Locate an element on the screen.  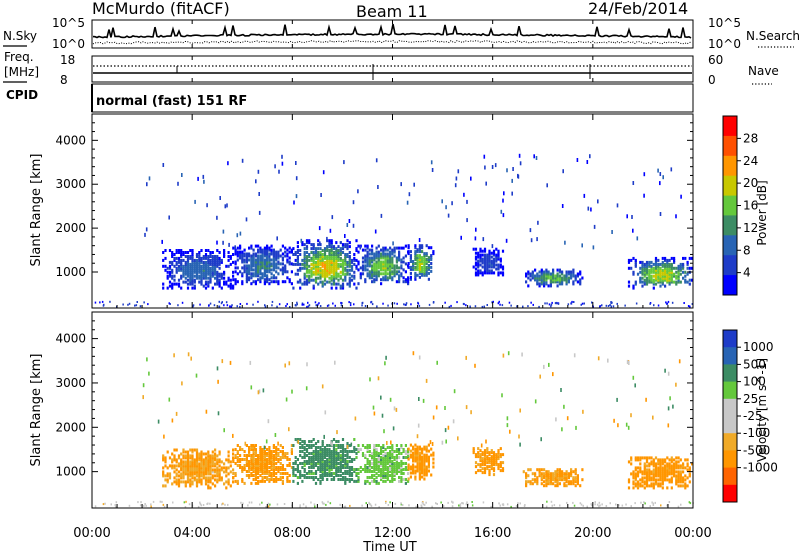
freq-label-line2: [MHz] is located at coordinates (21, 72).